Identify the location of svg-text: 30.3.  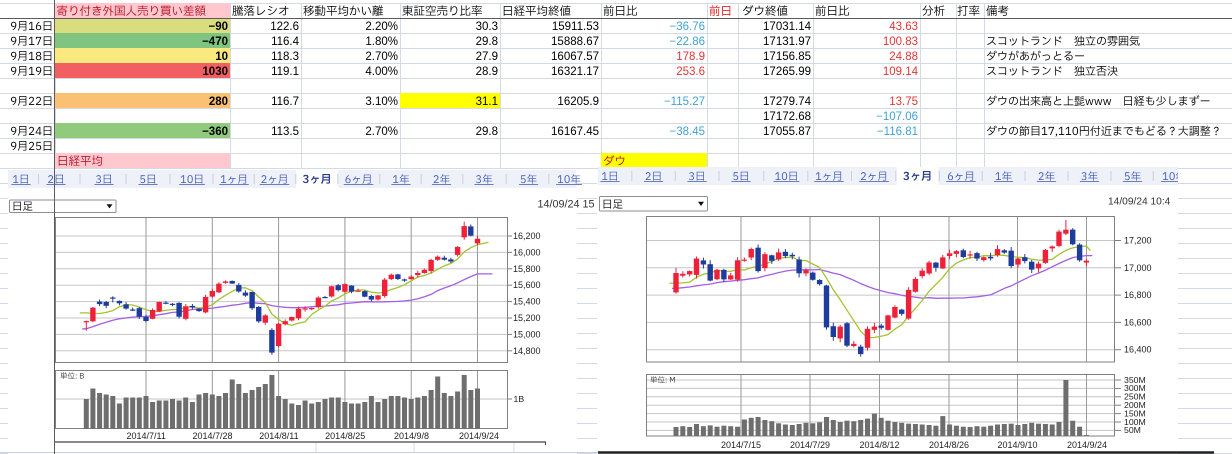
(487, 27).